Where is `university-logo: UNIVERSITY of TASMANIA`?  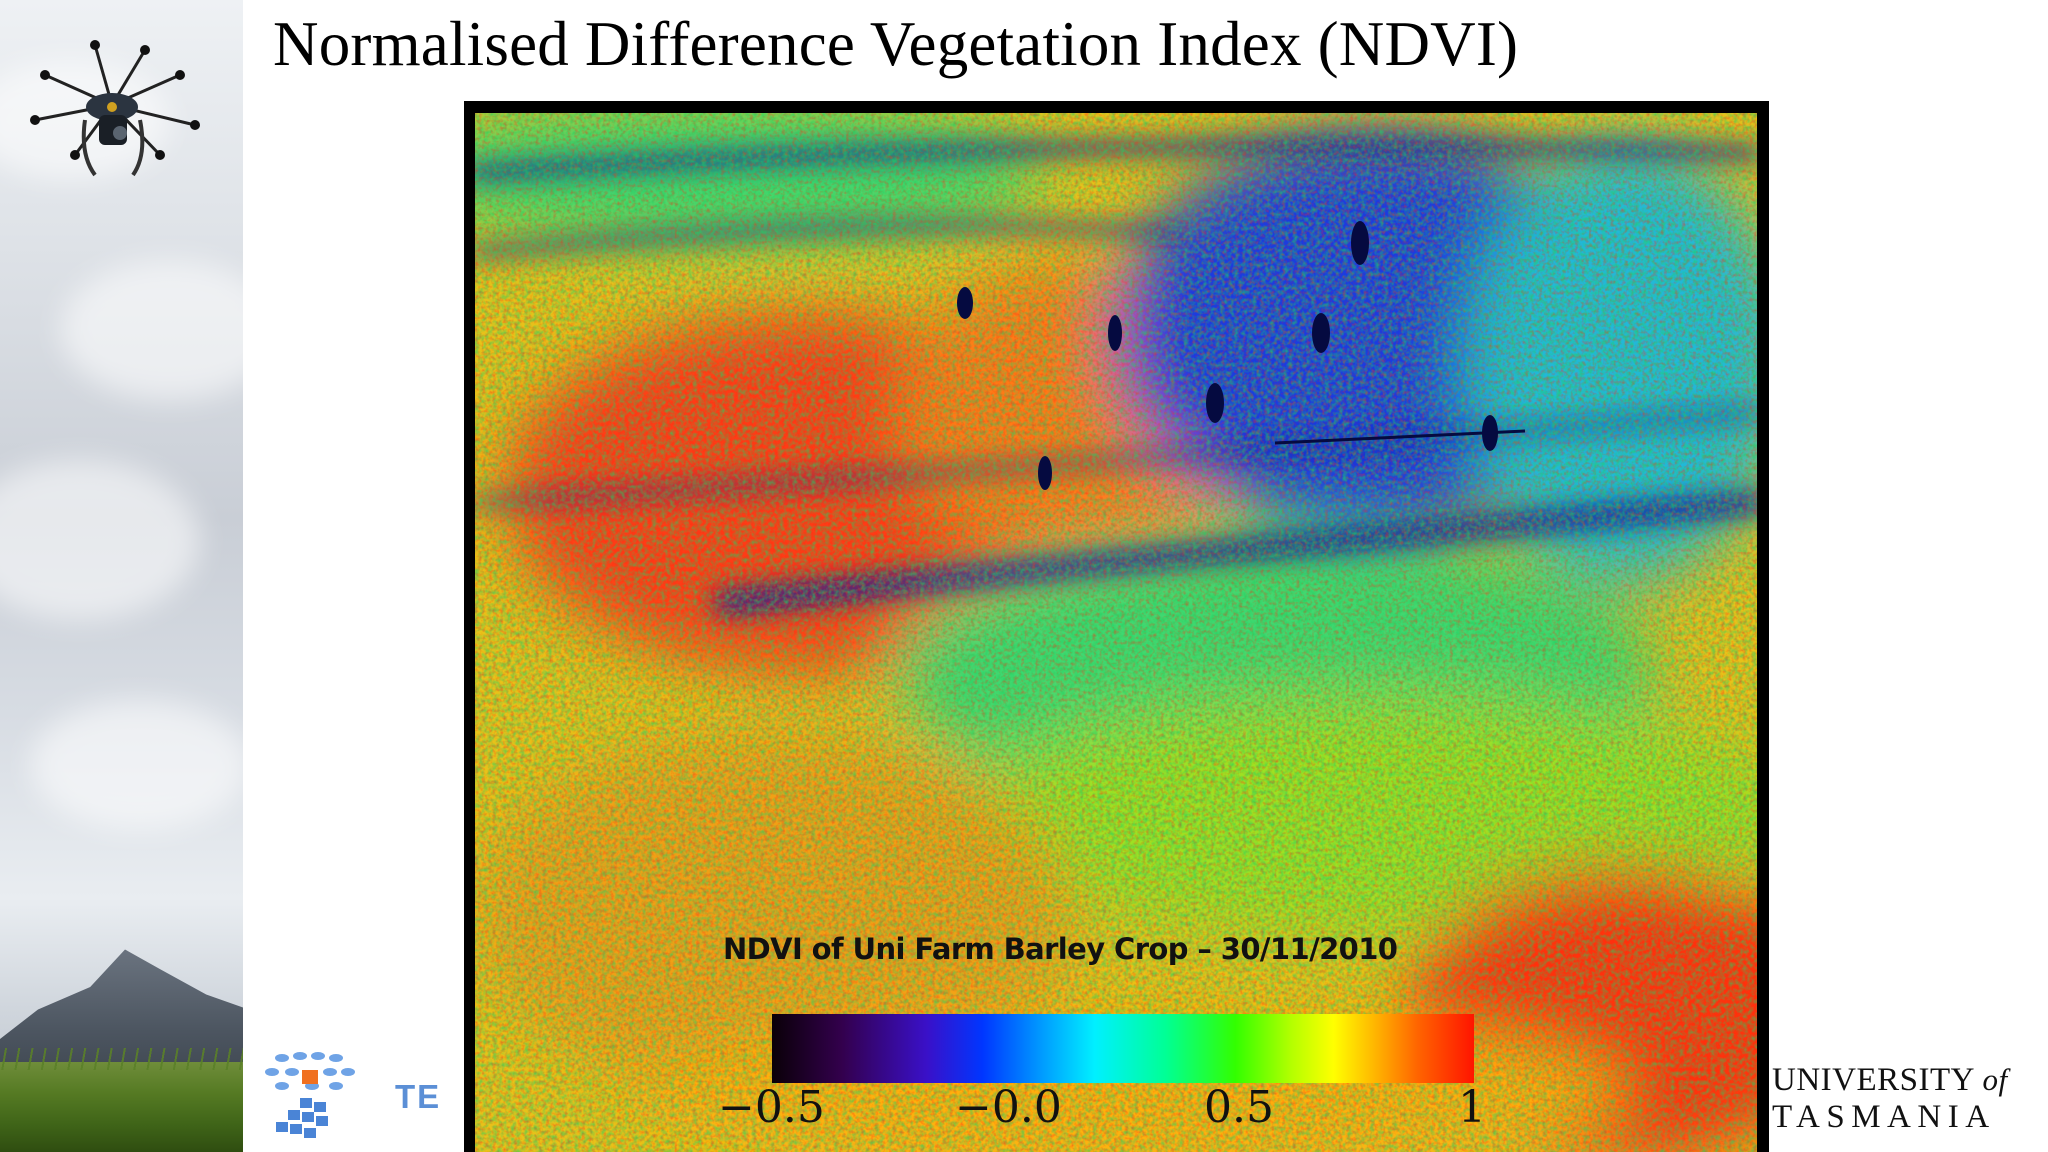
university-logo: UNIVERSITY of TASMANIA is located at coordinates (1890, 1099).